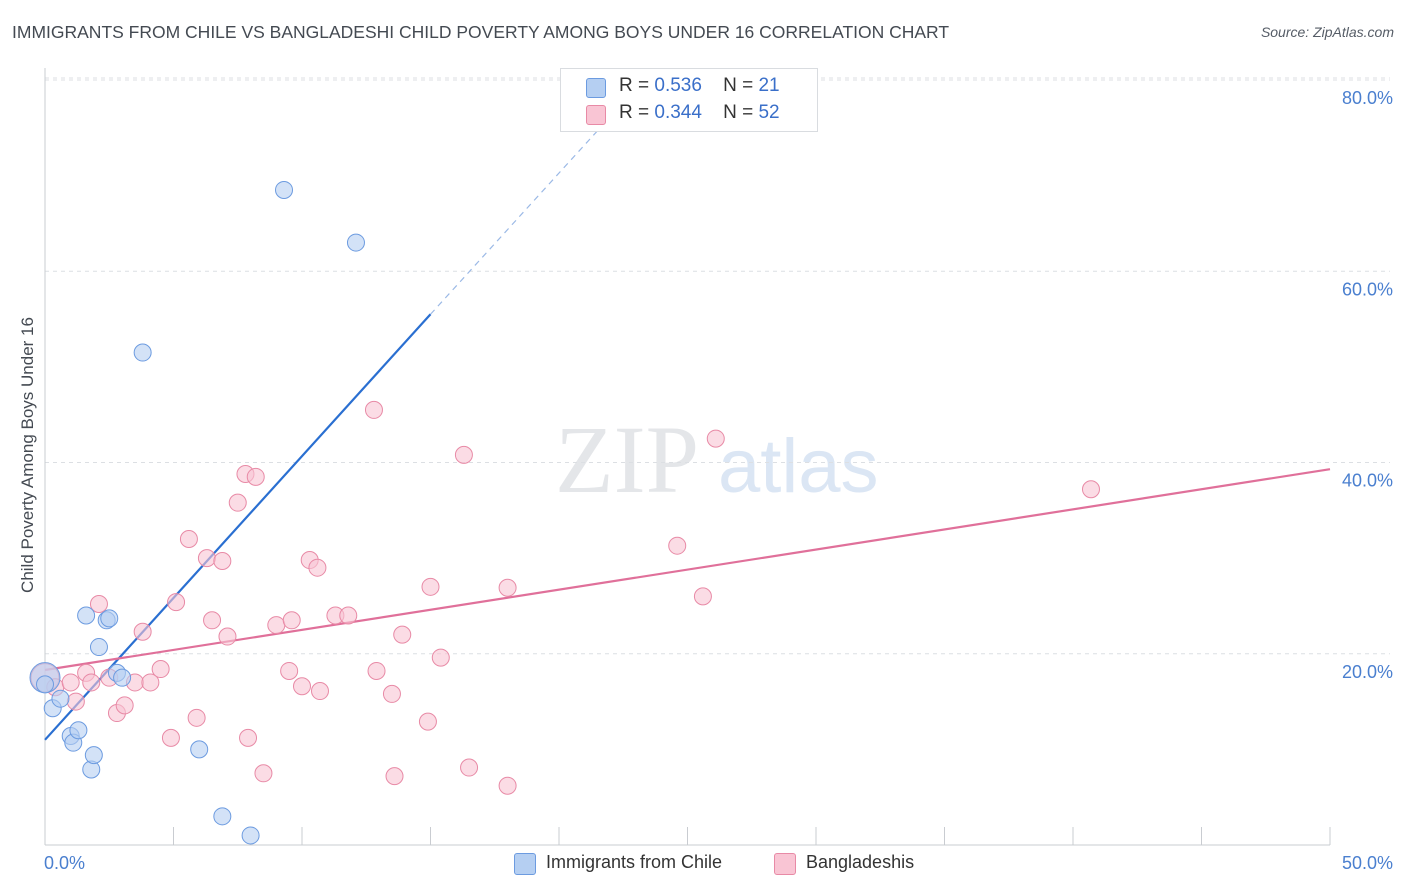  Describe the element at coordinates (678, 85) in the screenshot. I see `legend-r-value: 0.536` at that location.